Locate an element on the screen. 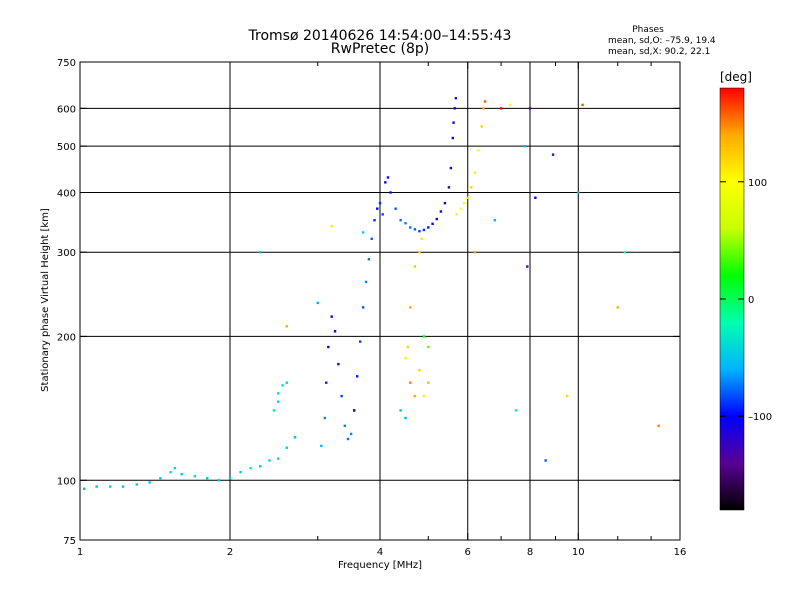 This screenshot has width=800, height=604. phase-box-title: Phases is located at coordinates (648, 30).